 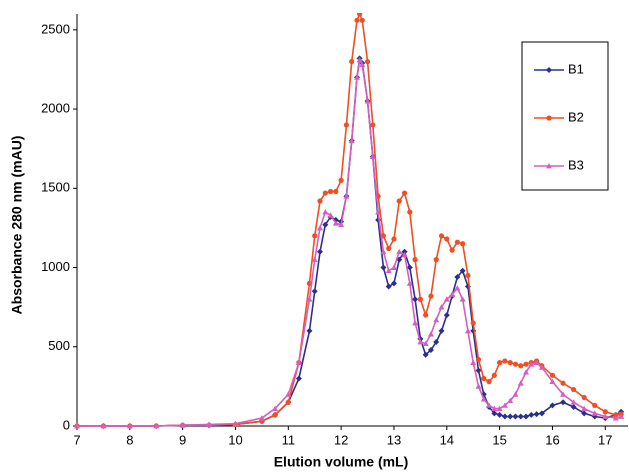 What do you see at coordinates (182, 439) in the screenshot?
I see `x-tick-label: 9` at bounding box center [182, 439].